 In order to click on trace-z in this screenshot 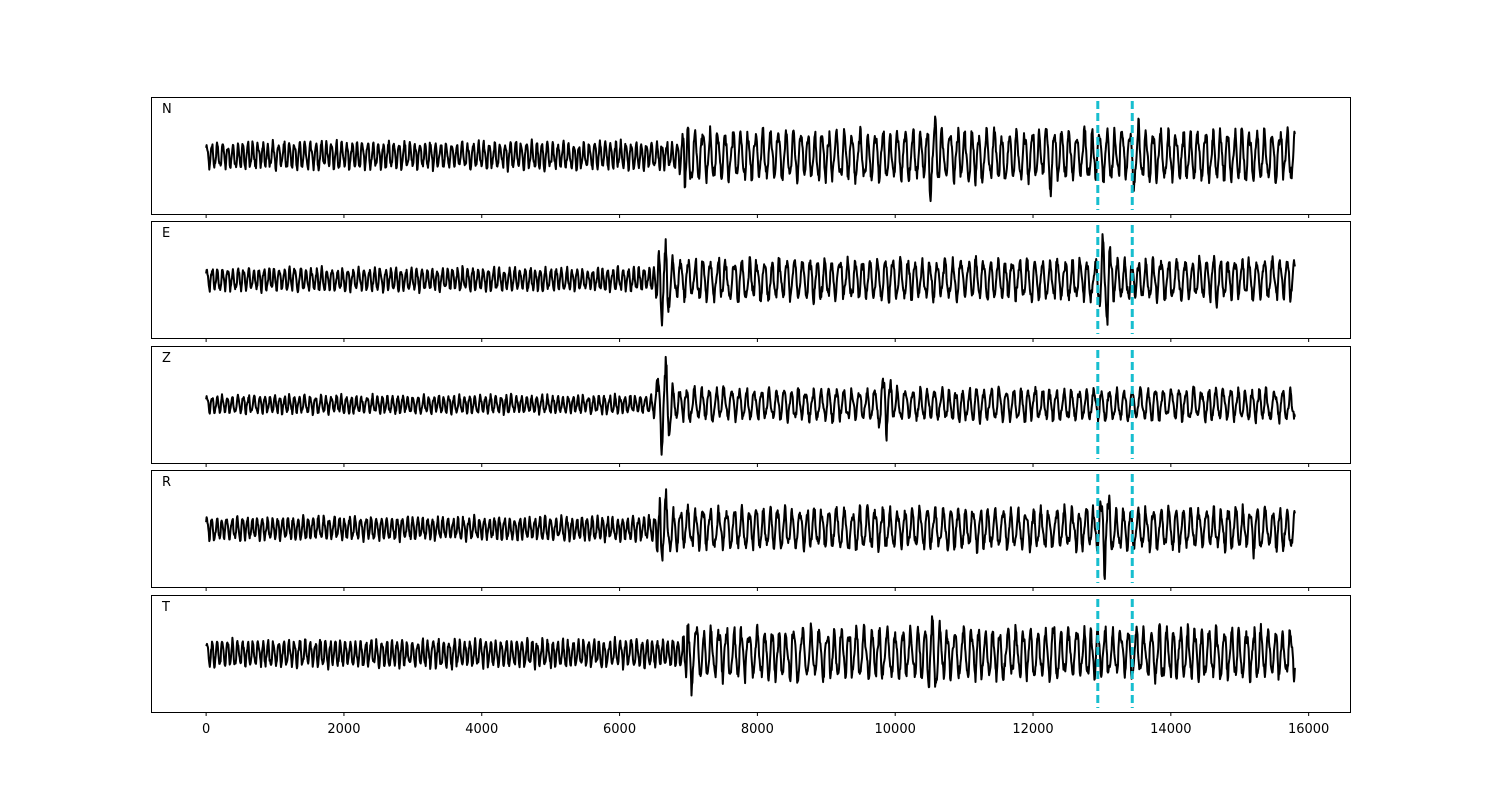, I will do `click(750, 405)`.